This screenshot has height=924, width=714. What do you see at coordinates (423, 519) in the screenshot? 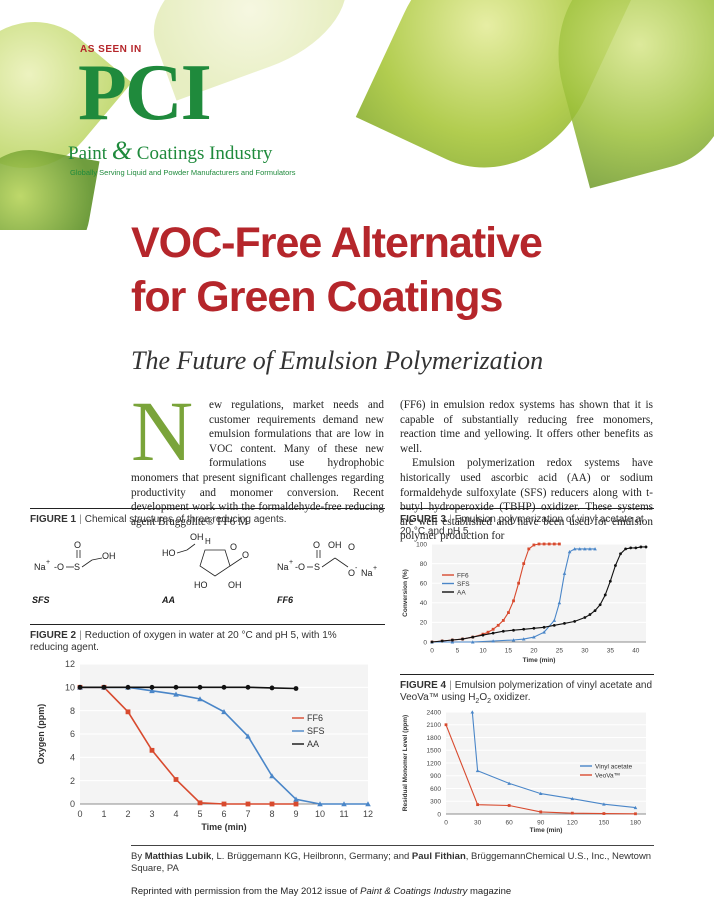
I see `figure3-label: FIGURE 3` at bounding box center [423, 519].